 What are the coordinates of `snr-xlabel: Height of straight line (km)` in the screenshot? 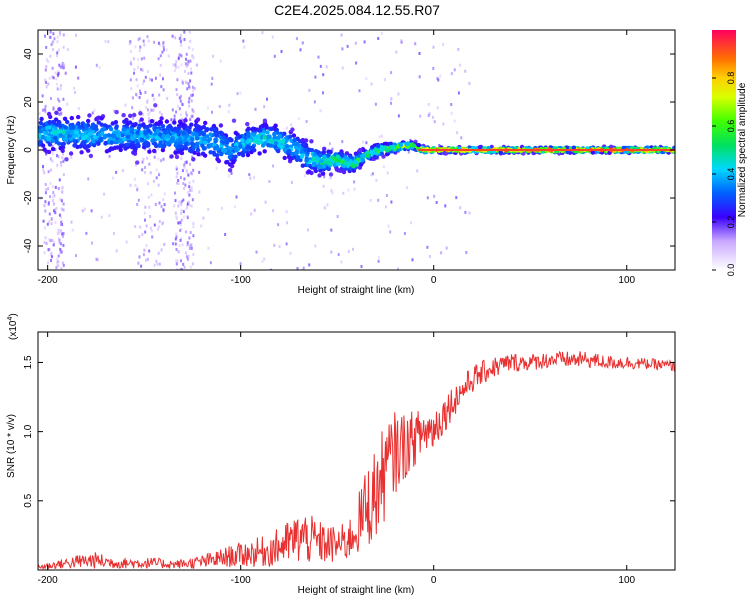 It's located at (356, 590).